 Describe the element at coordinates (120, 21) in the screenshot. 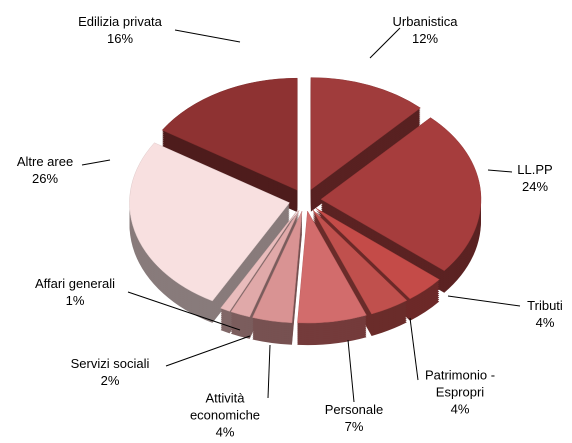

I see `category-label: Edilizia privata` at that location.